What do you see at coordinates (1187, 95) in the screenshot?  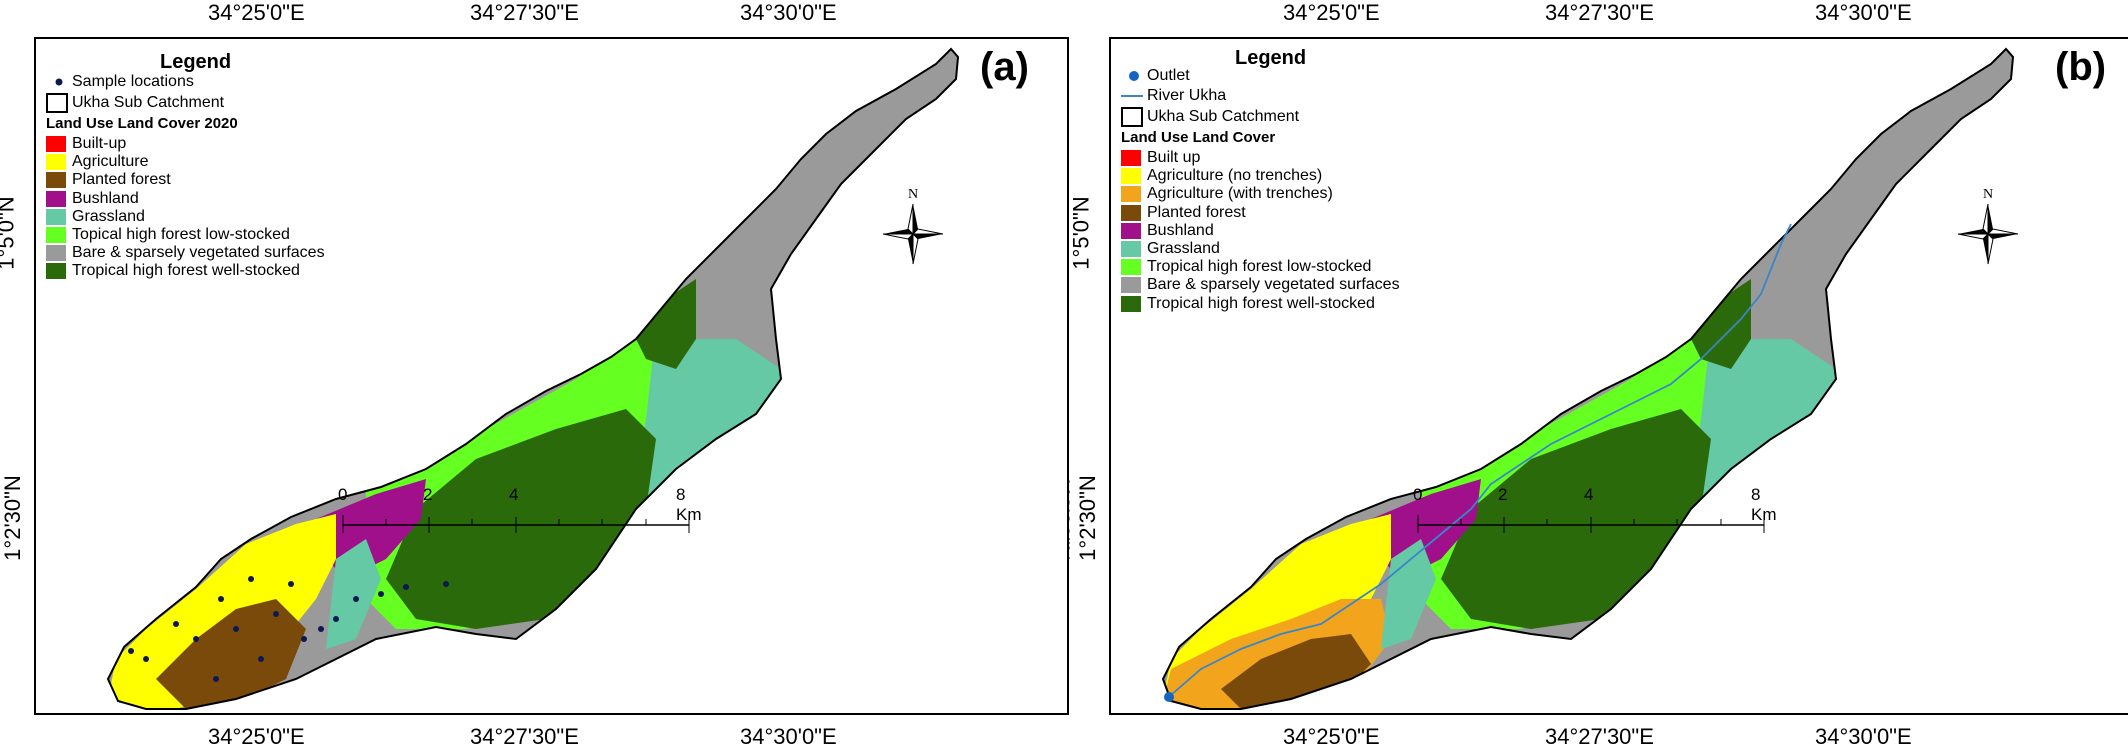 I see `legend-river-label: River Ukha` at bounding box center [1187, 95].